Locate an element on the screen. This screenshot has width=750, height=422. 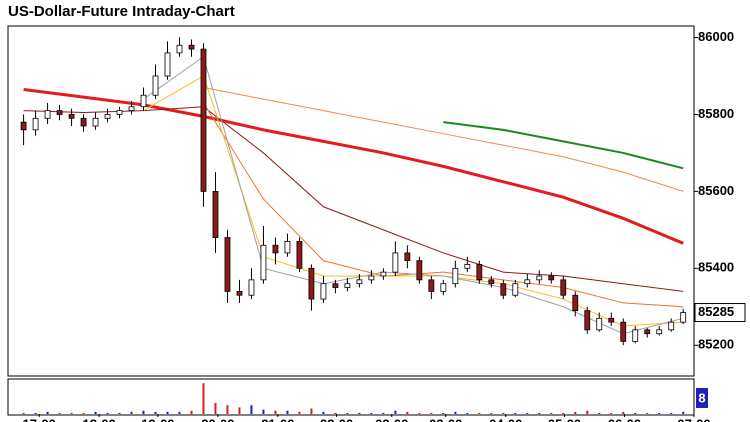
volume-panel is located at coordinates (351, 397).